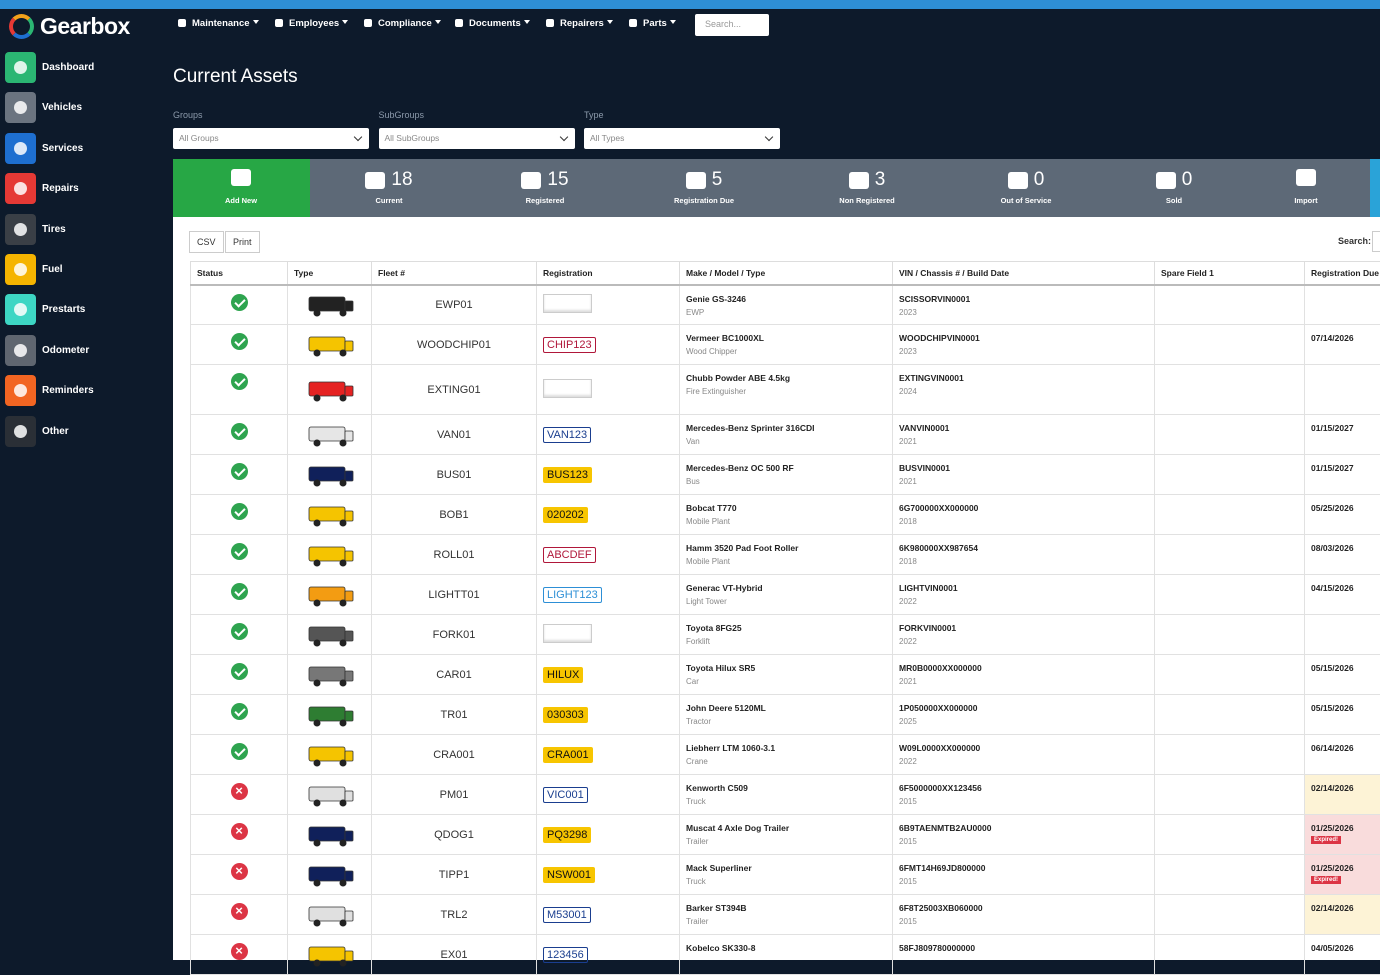 This screenshot has width=1380, height=975. I want to click on table-button: Print, so click(242, 242).